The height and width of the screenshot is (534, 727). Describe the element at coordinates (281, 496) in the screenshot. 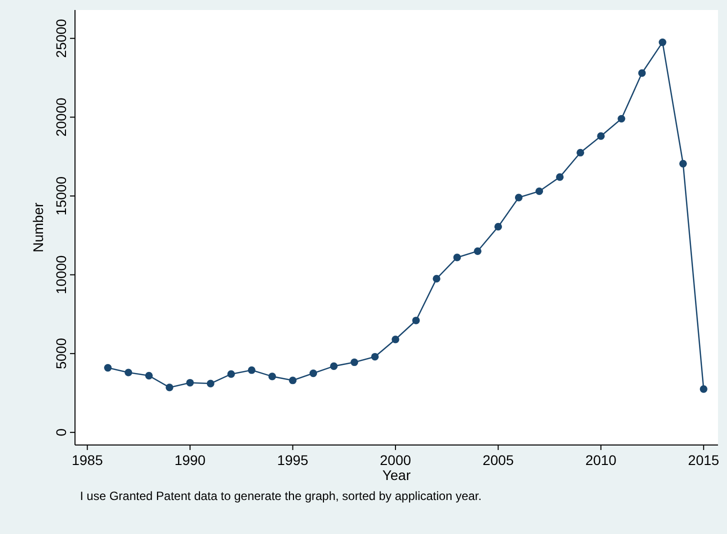

I see `text: I use Granted Patent data to generate the graph, sorted by application year.` at that location.